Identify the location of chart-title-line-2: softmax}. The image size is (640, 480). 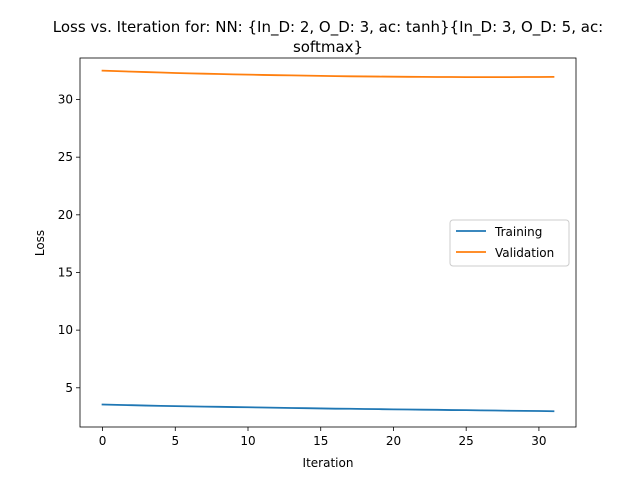
(328, 47).